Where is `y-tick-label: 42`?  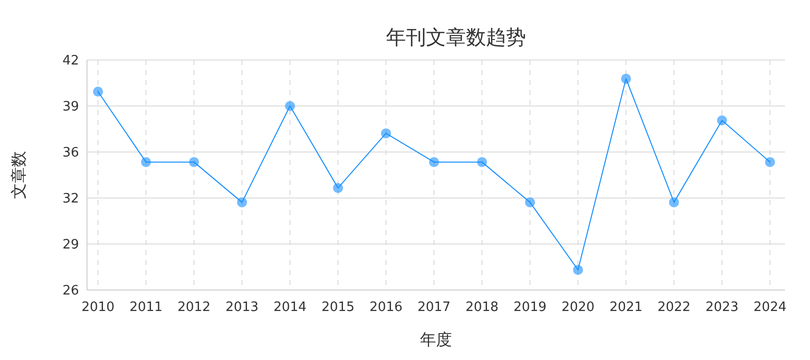
y-tick-label: 42 is located at coordinates (70, 61).